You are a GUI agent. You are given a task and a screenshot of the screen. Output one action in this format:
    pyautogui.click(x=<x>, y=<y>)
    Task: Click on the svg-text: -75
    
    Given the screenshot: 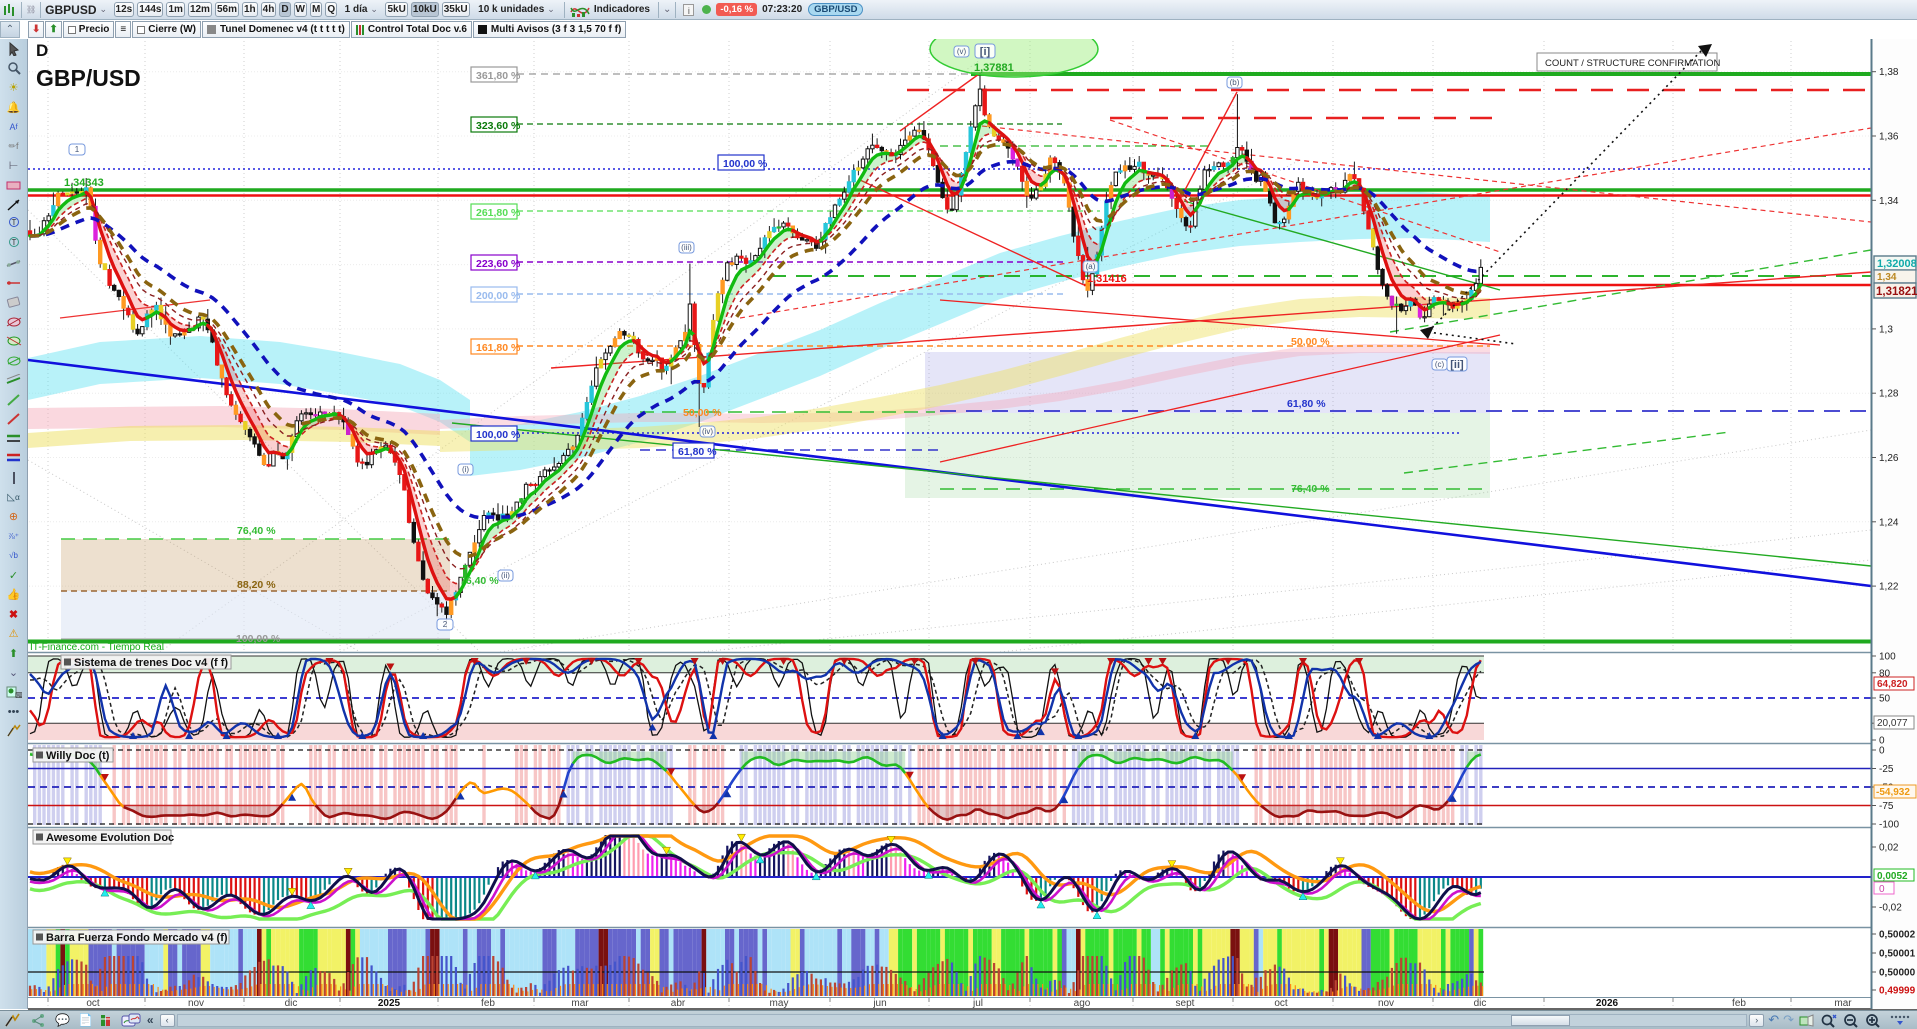 What is the action you would take?
    pyautogui.click(x=1886, y=806)
    